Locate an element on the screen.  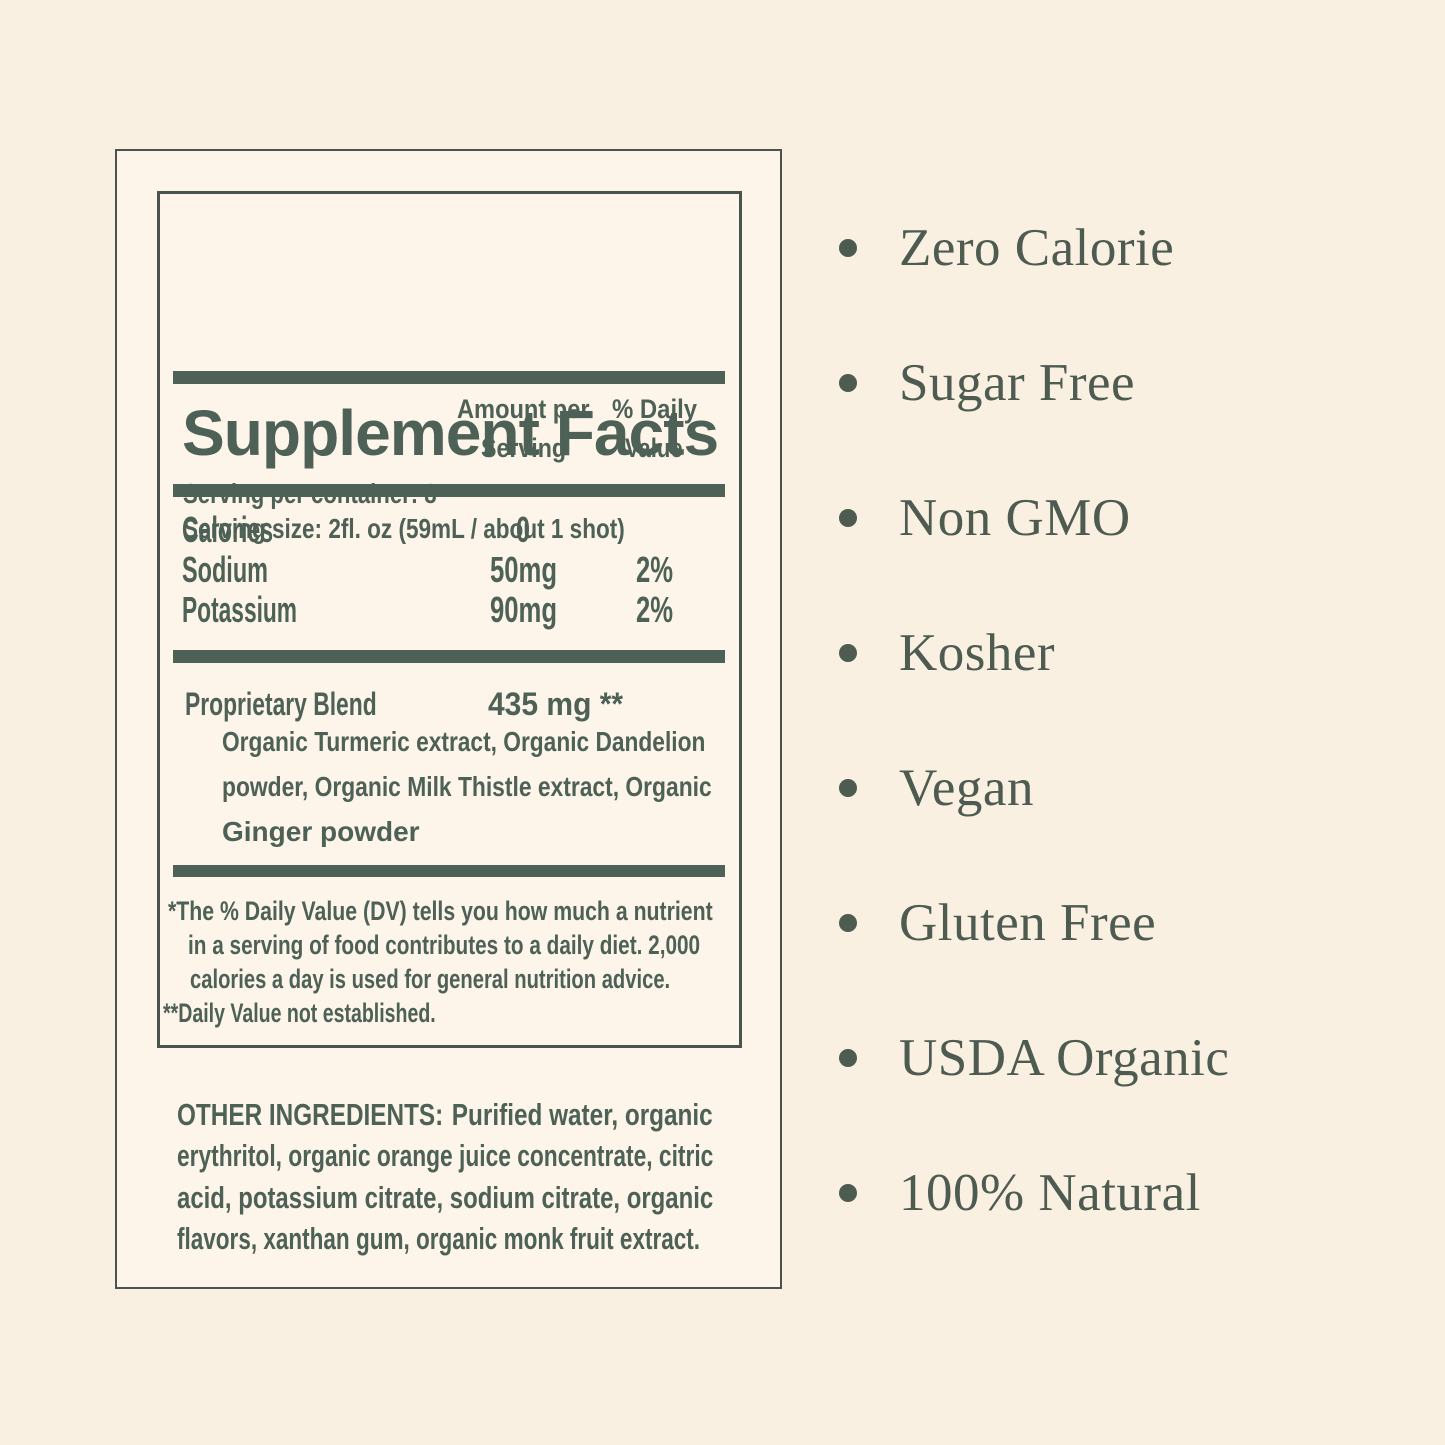
feature-item-kosher: Kosher is located at coordinates (947, 653).